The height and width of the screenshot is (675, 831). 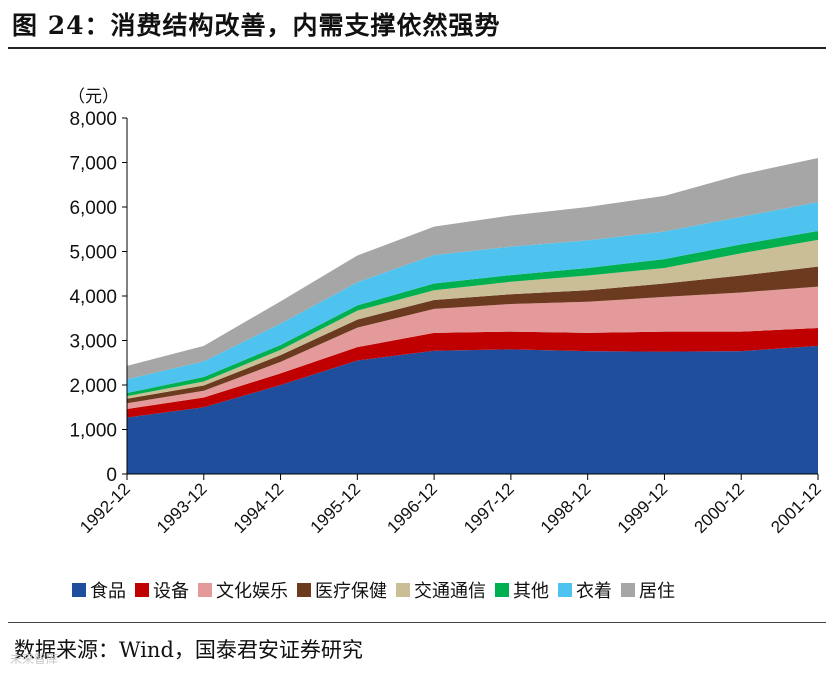 What do you see at coordinates (34, 659) in the screenshot?
I see `watermark-text: 未来智库` at bounding box center [34, 659].